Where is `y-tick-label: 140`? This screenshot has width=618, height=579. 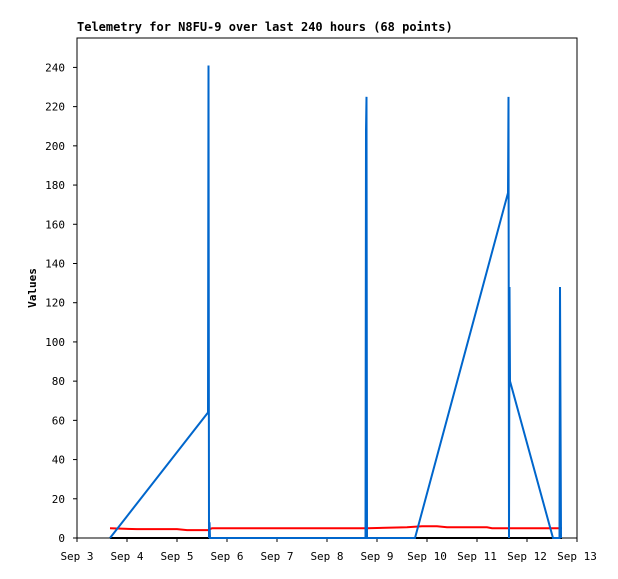
y-tick-label: 140 is located at coordinates (55, 263).